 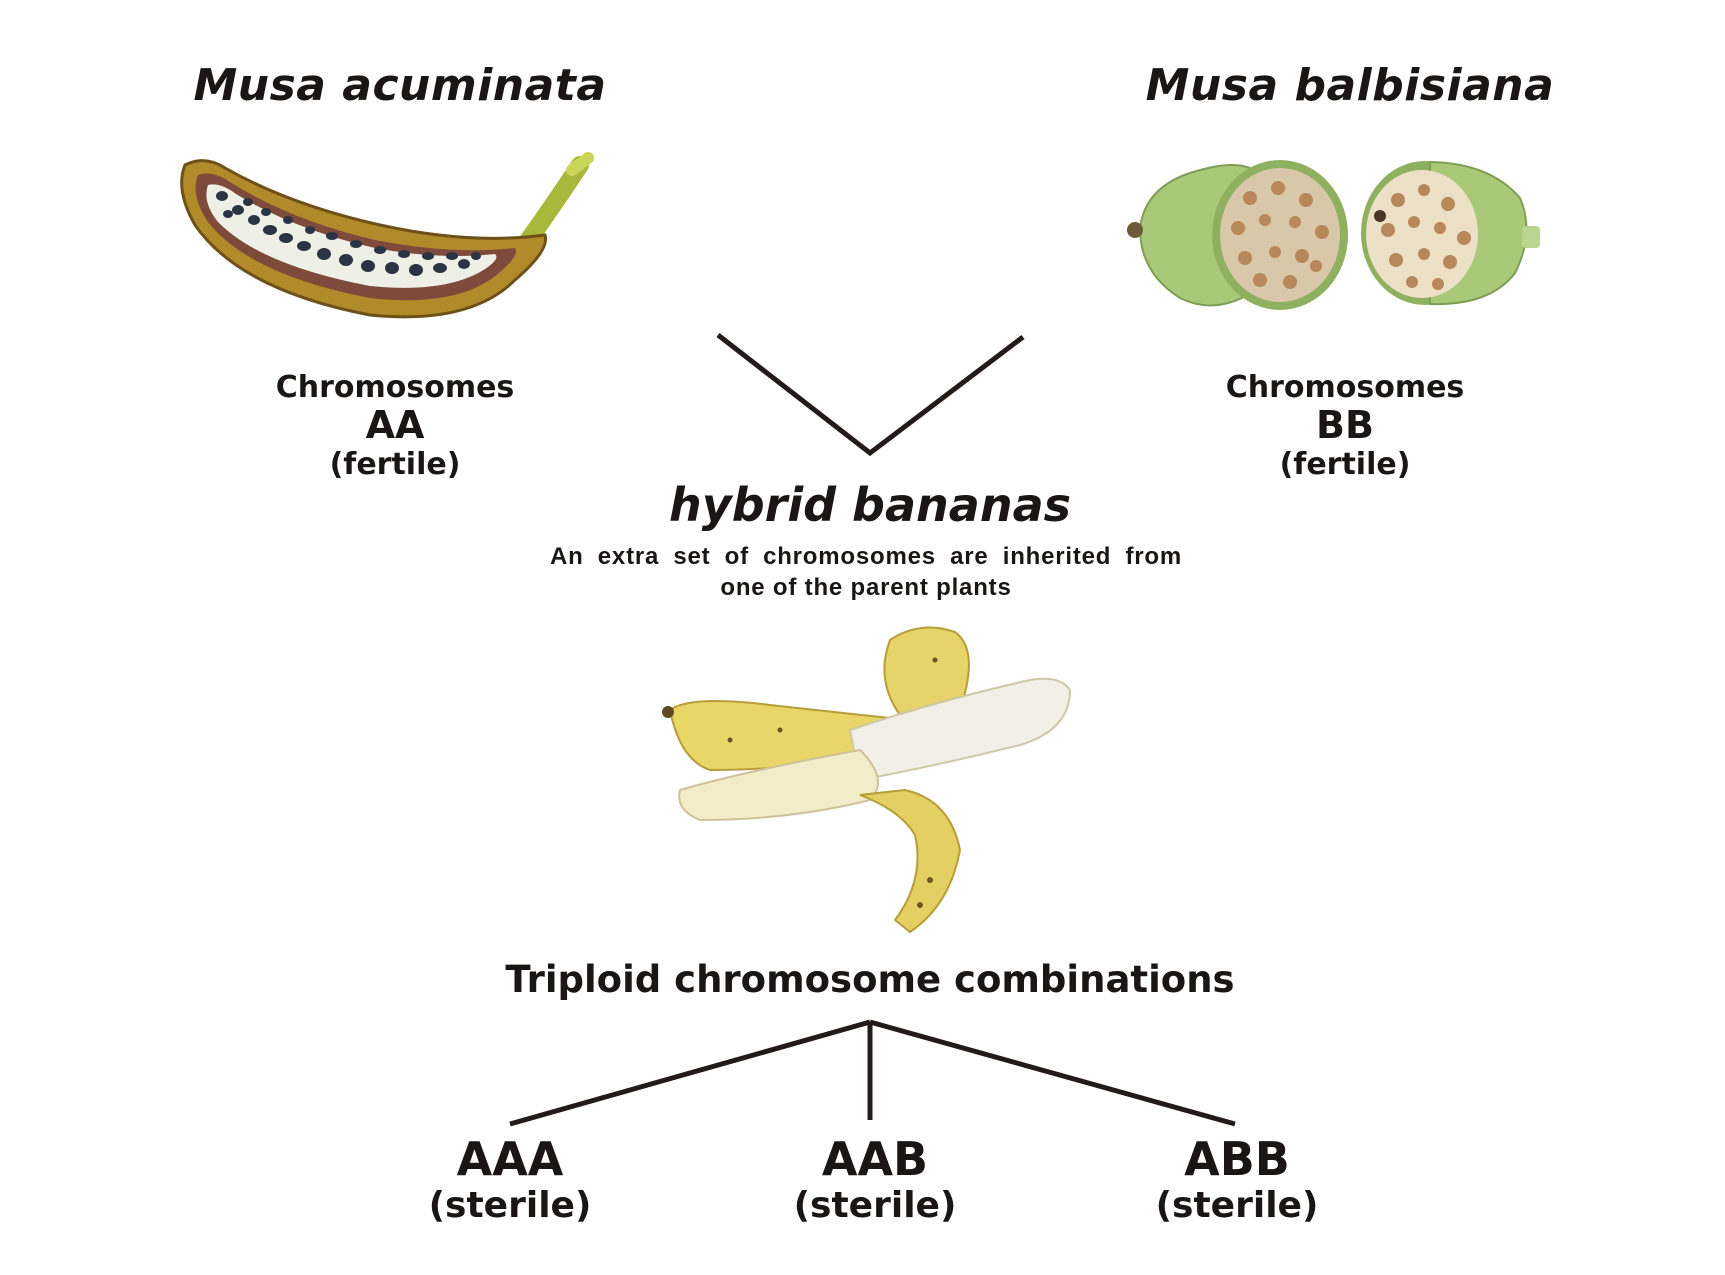 What do you see at coordinates (395, 387) in the screenshot?
I see `left-chromosomes-label: Chromosomes` at bounding box center [395, 387].